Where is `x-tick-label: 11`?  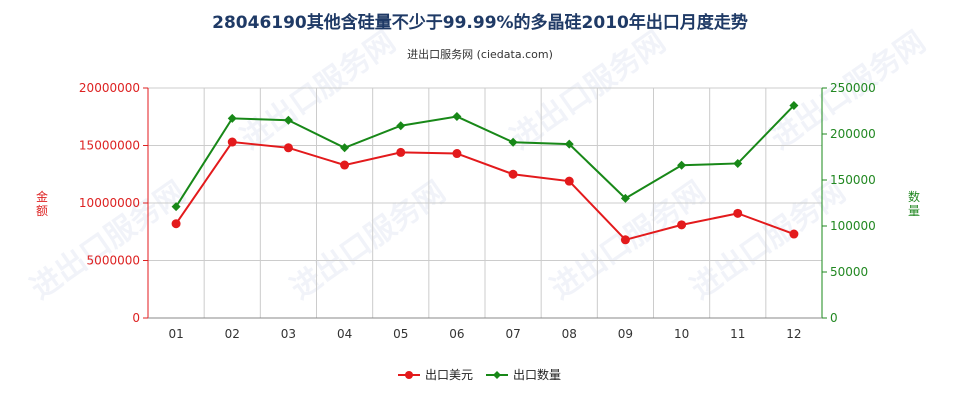 x-tick-label: 11 is located at coordinates (737, 334).